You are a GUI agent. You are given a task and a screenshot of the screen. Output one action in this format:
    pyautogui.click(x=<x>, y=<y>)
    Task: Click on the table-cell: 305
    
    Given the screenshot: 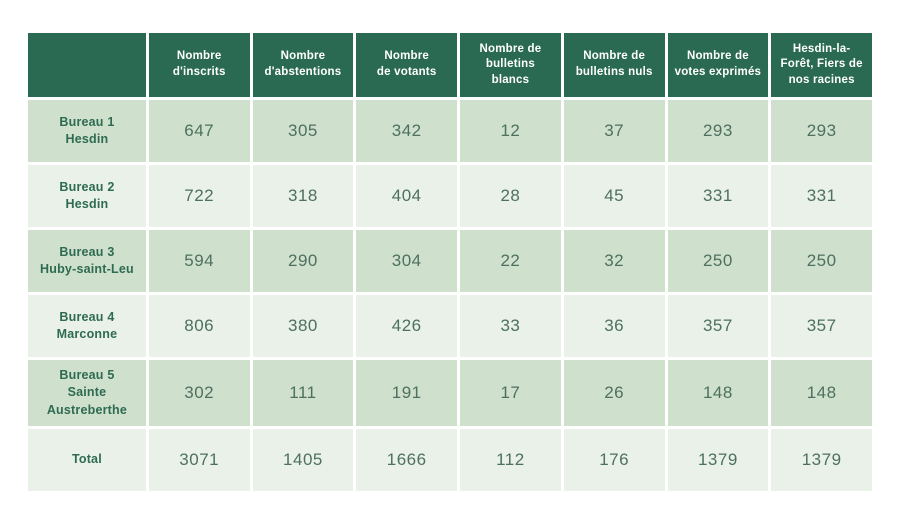 What is the action you would take?
    pyautogui.click(x=303, y=131)
    